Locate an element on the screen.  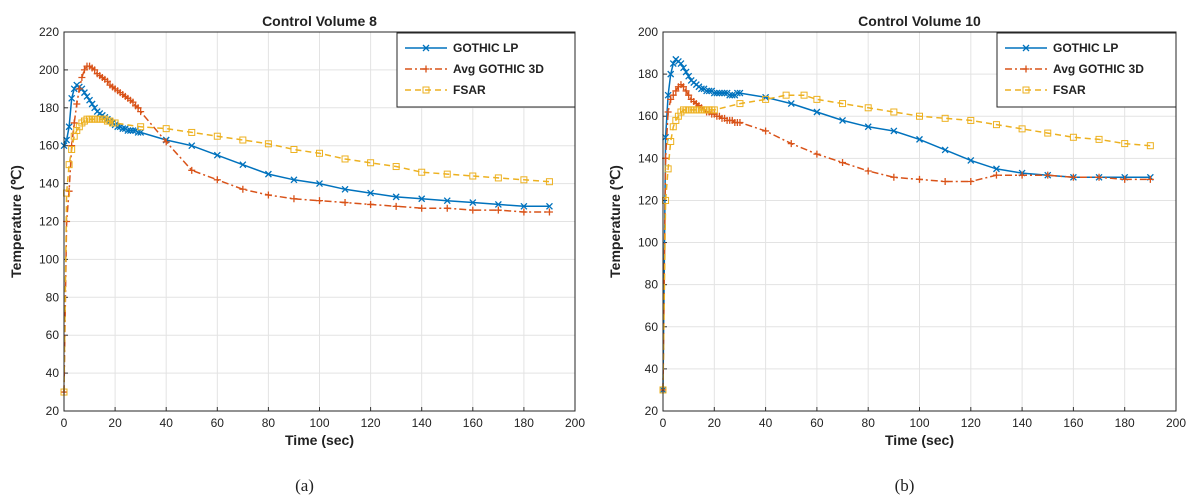
x-tick-label: 100 is located at coordinates (919, 423).